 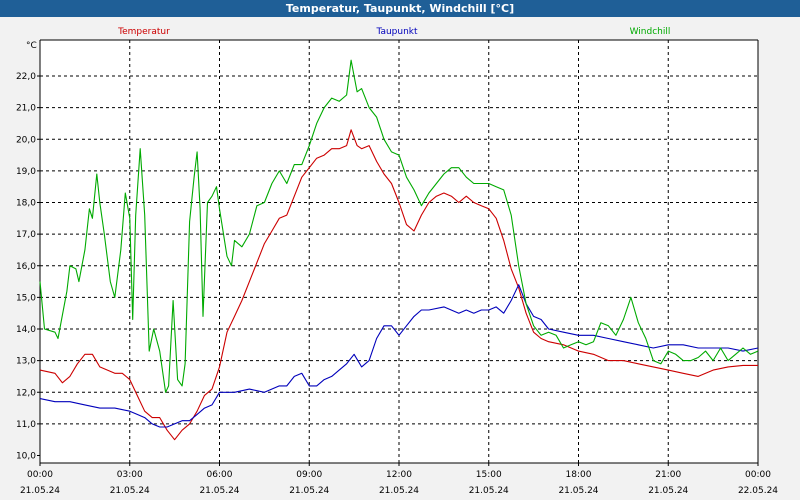 What do you see at coordinates (400, 8) in the screenshot?
I see `chart-title: Temperatur, Taupunkt, Windchill [°C]` at bounding box center [400, 8].